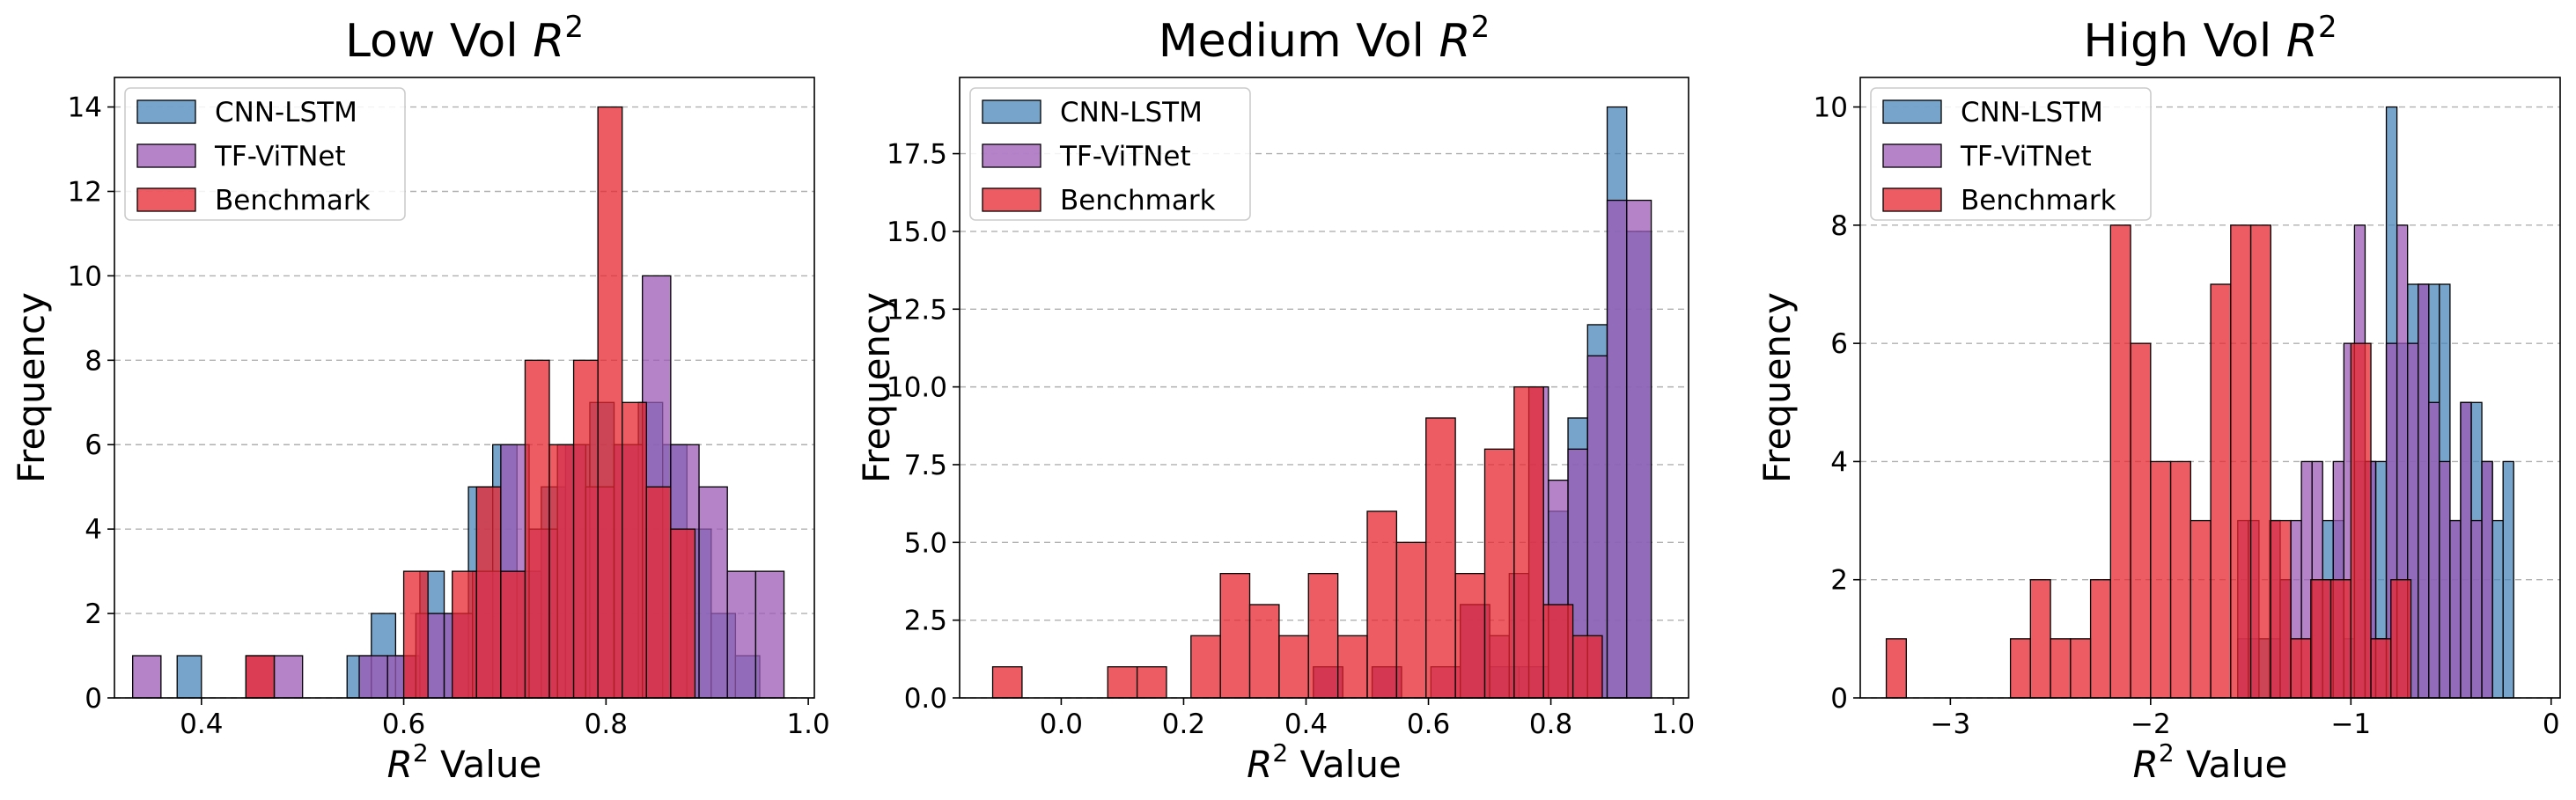  What do you see at coordinates (1951, 724) in the screenshot?
I see `x-tick-label: −3` at bounding box center [1951, 724].